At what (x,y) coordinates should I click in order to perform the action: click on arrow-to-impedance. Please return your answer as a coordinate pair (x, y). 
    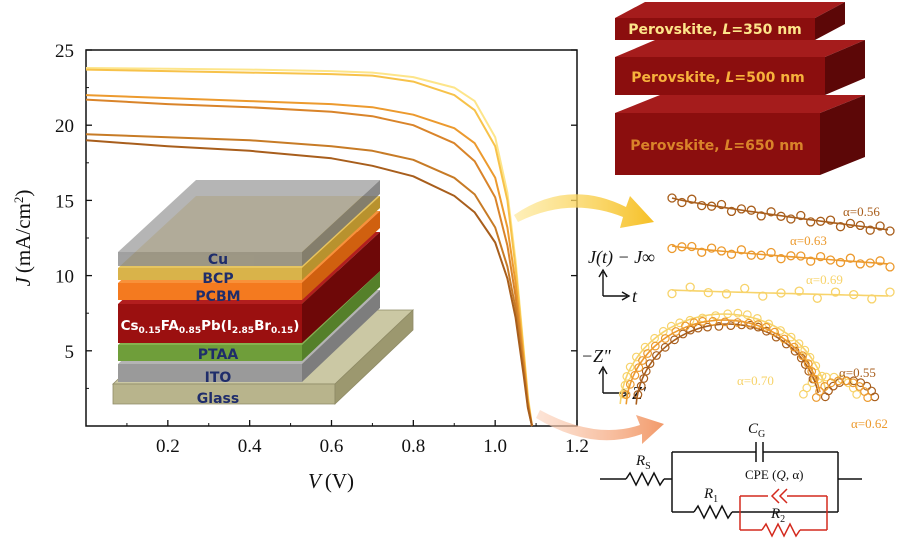
    Looking at the image, I should click on (600, 427).